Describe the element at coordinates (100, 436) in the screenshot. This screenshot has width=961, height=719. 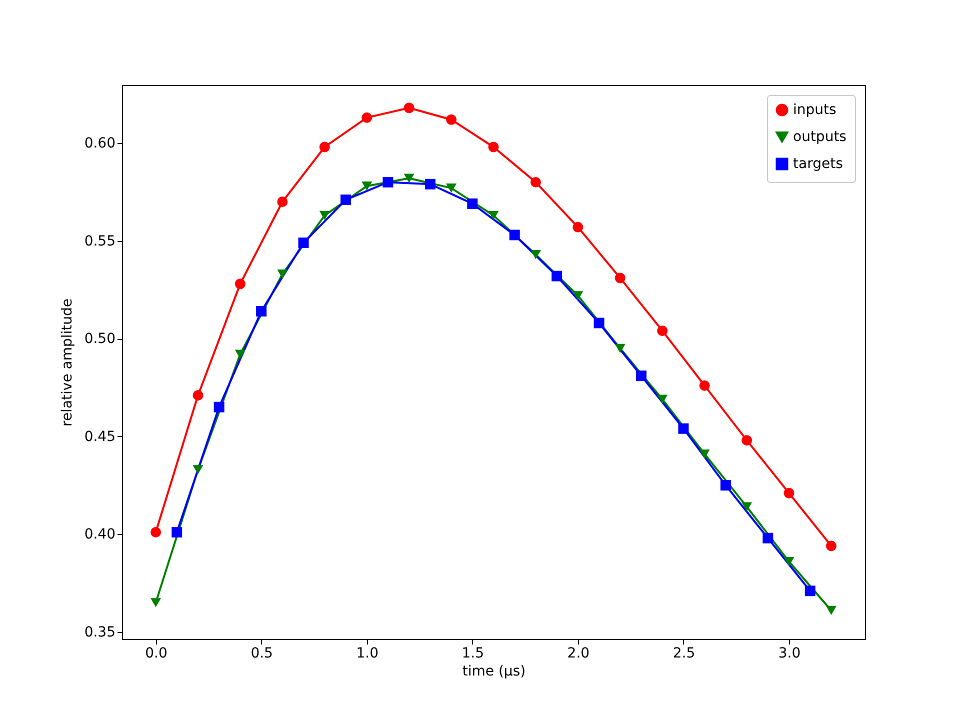
I see `y-tick-label: 0.45` at that location.